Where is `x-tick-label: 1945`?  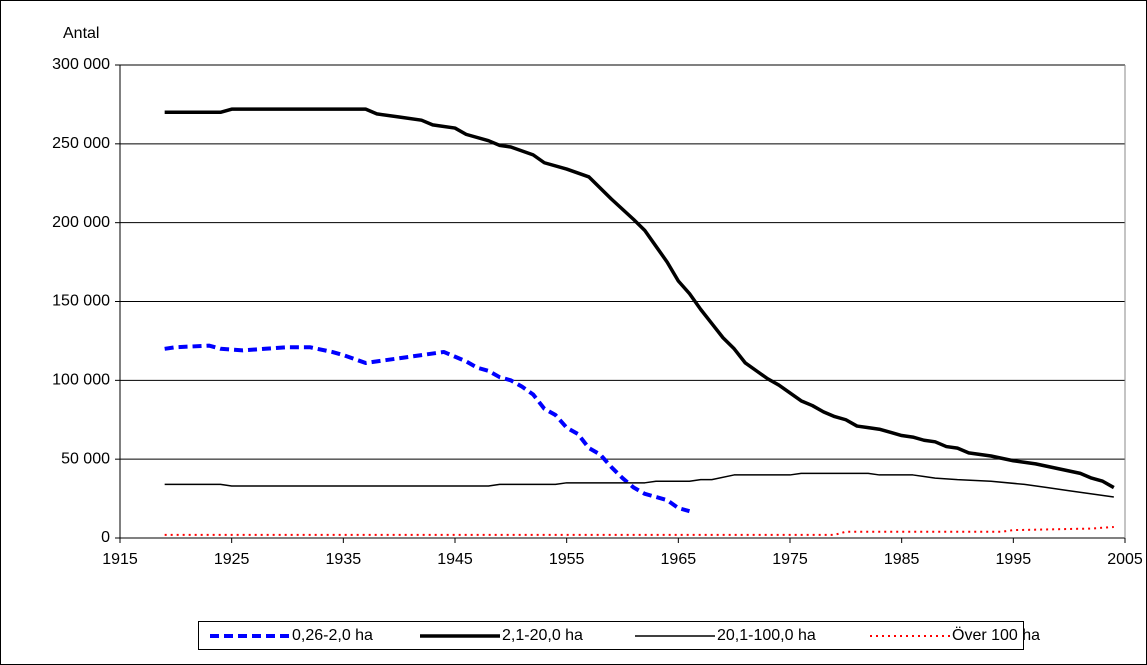
x-tick-label: 1945 is located at coordinates (455, 559).